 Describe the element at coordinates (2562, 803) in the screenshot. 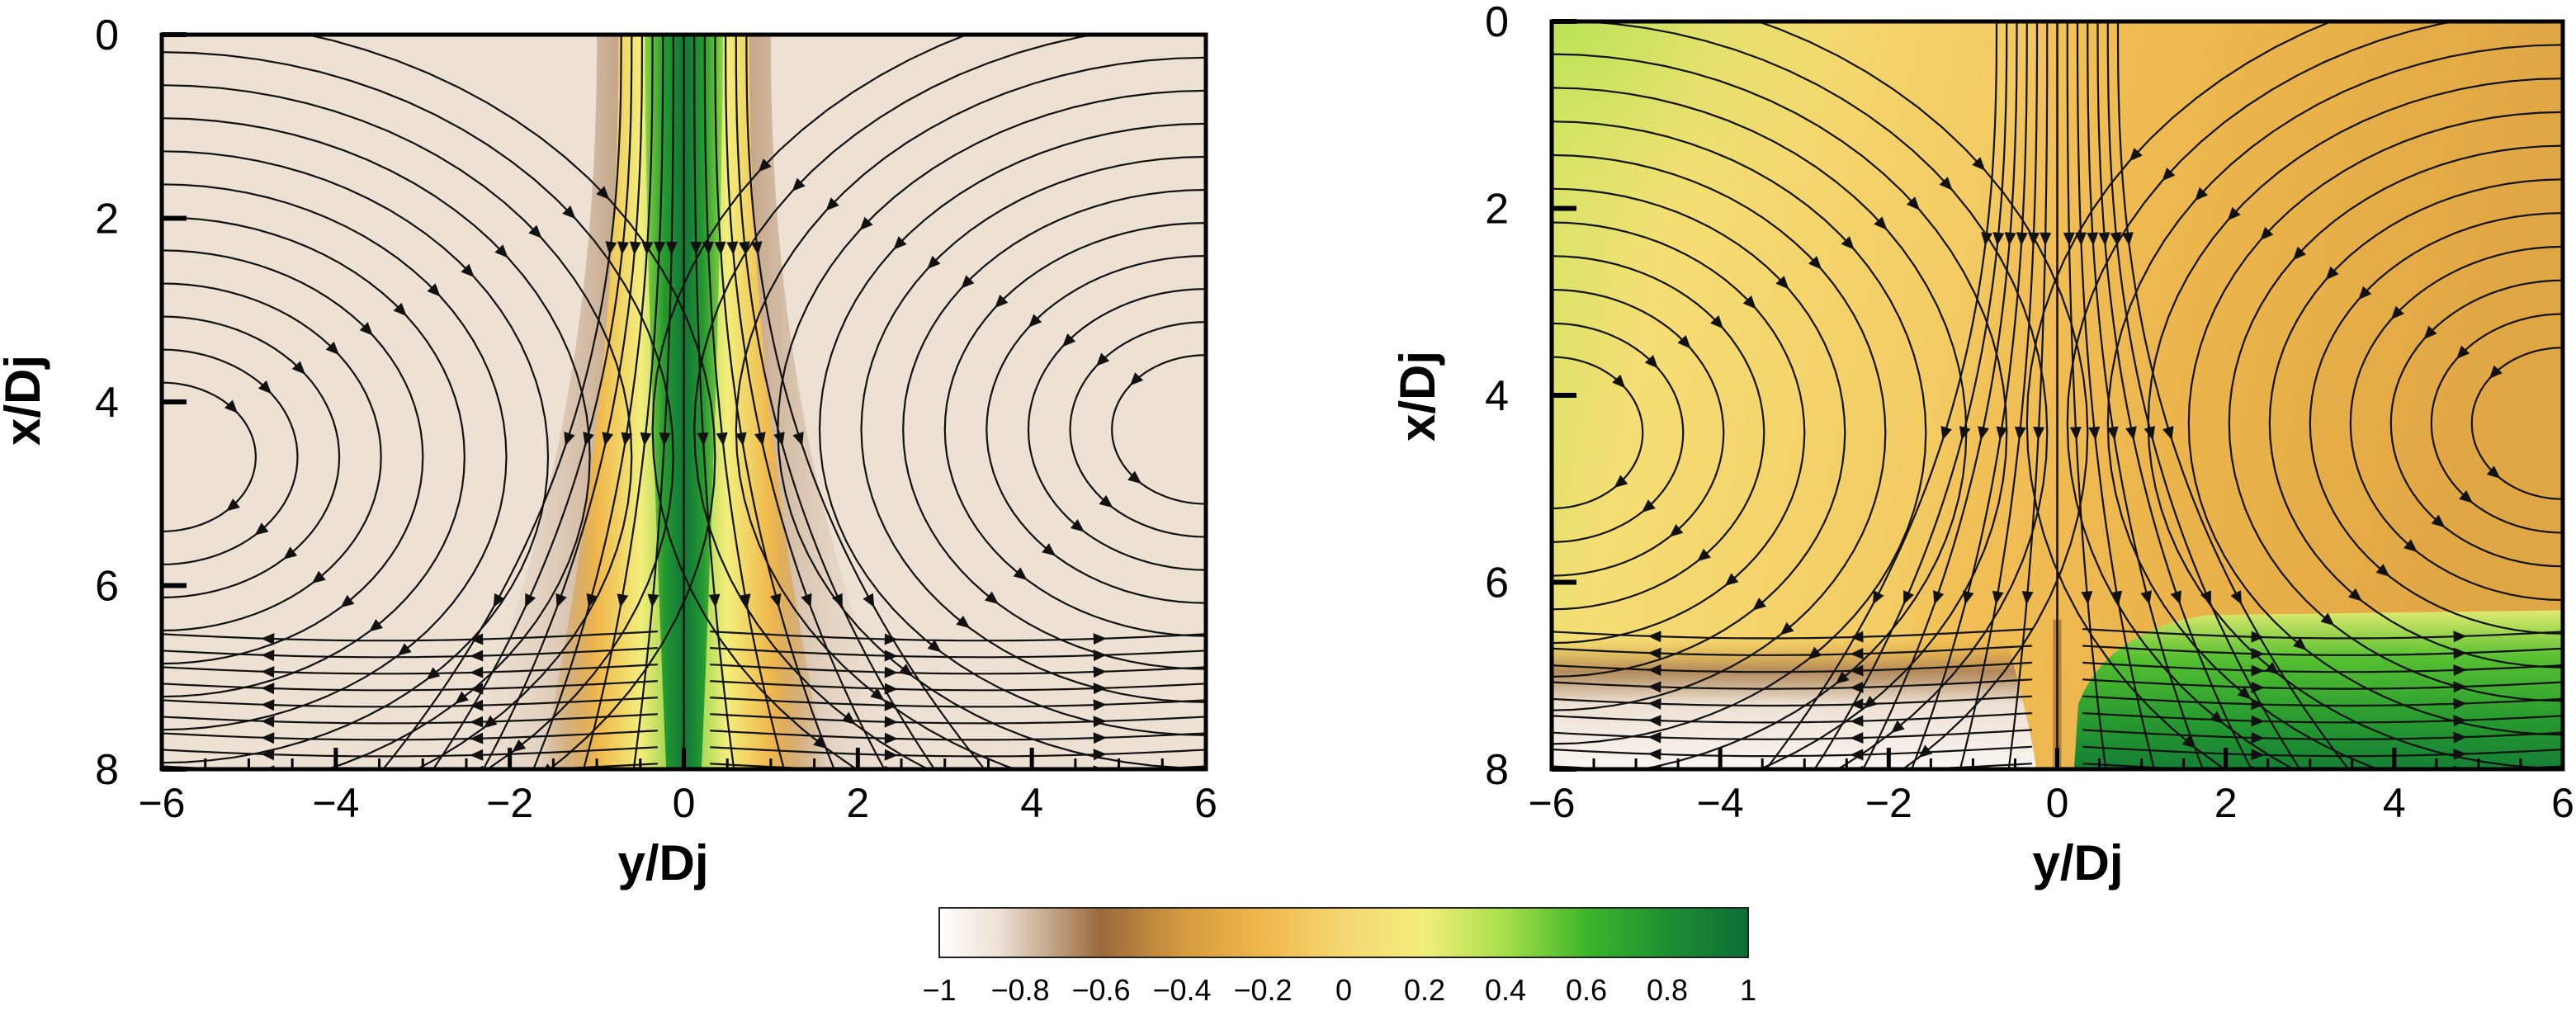

I see `x-tick-label: 6` at that location.